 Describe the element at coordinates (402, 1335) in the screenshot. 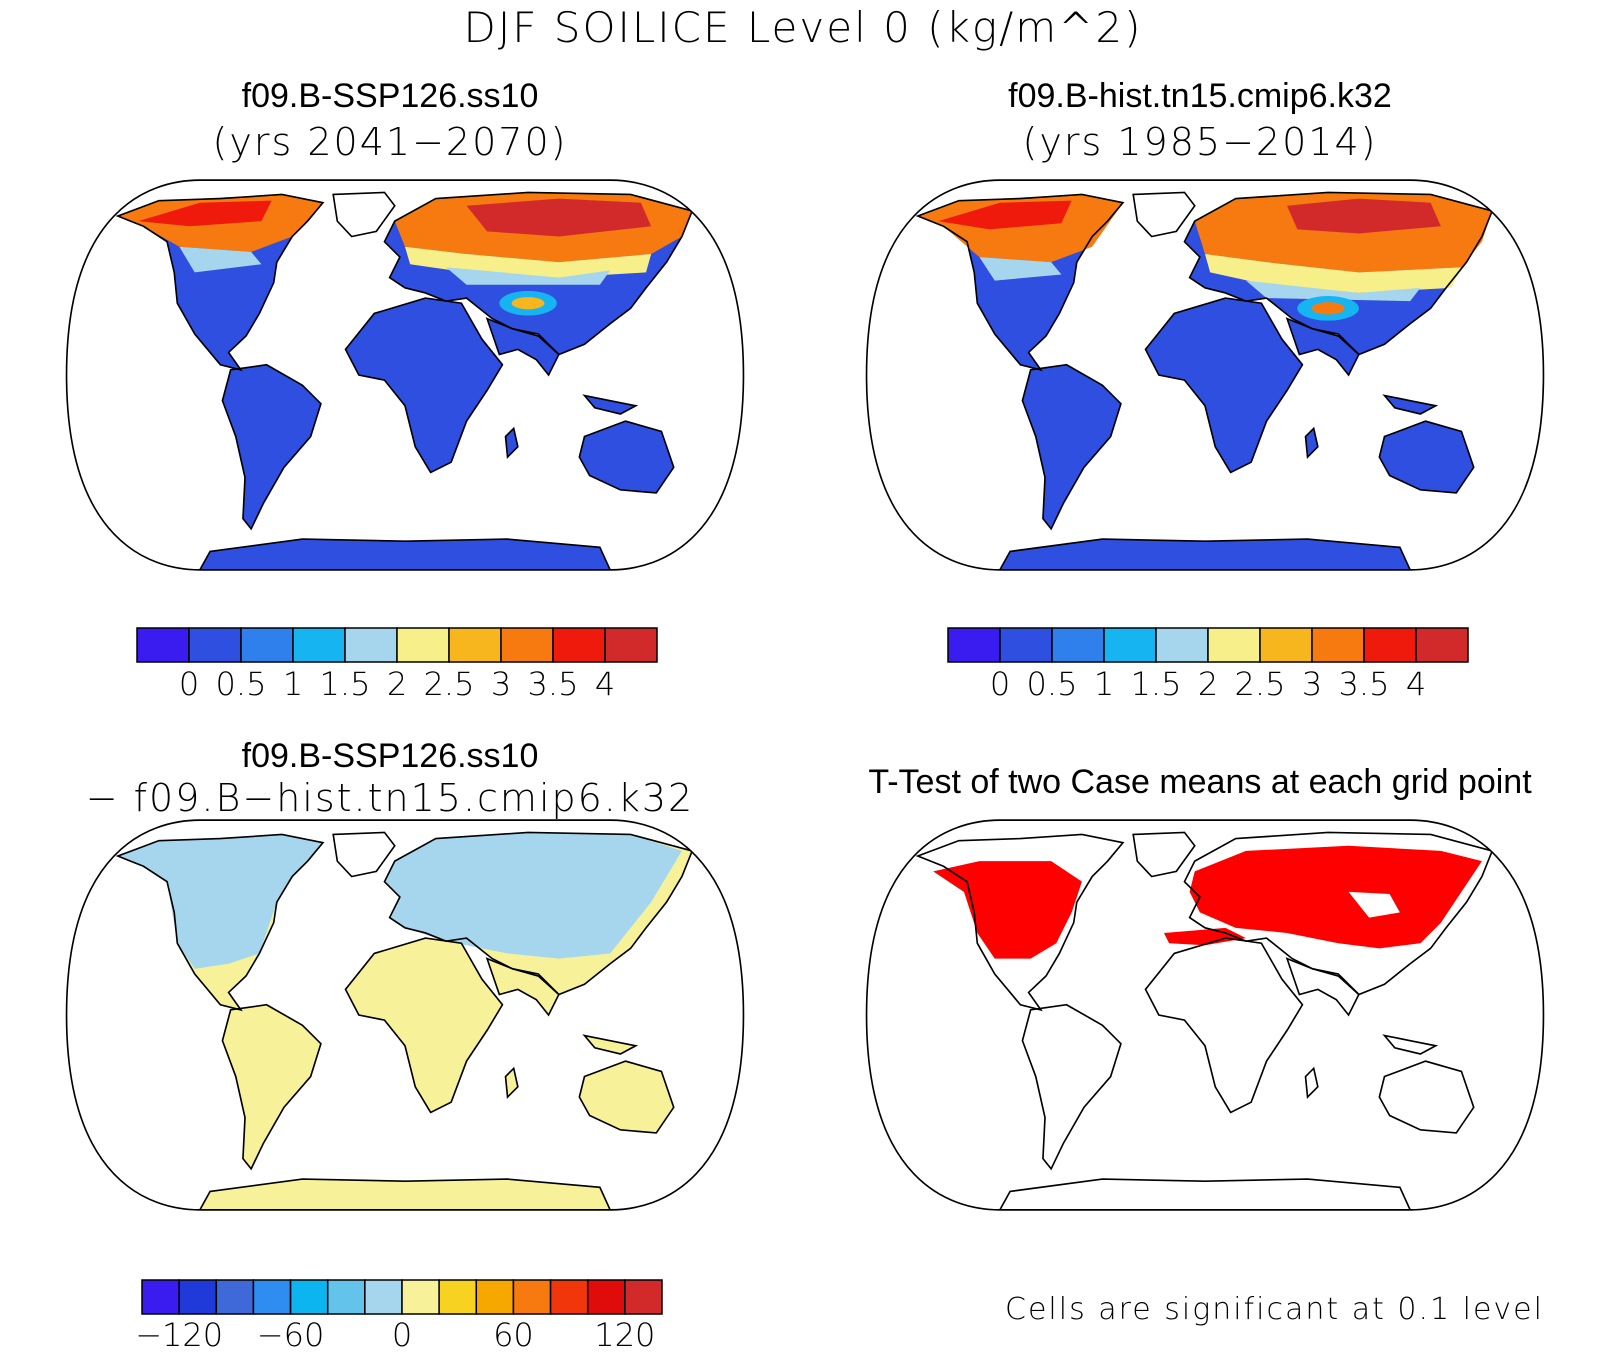

I see `colorbar-3-tick-label: 0` at that location.